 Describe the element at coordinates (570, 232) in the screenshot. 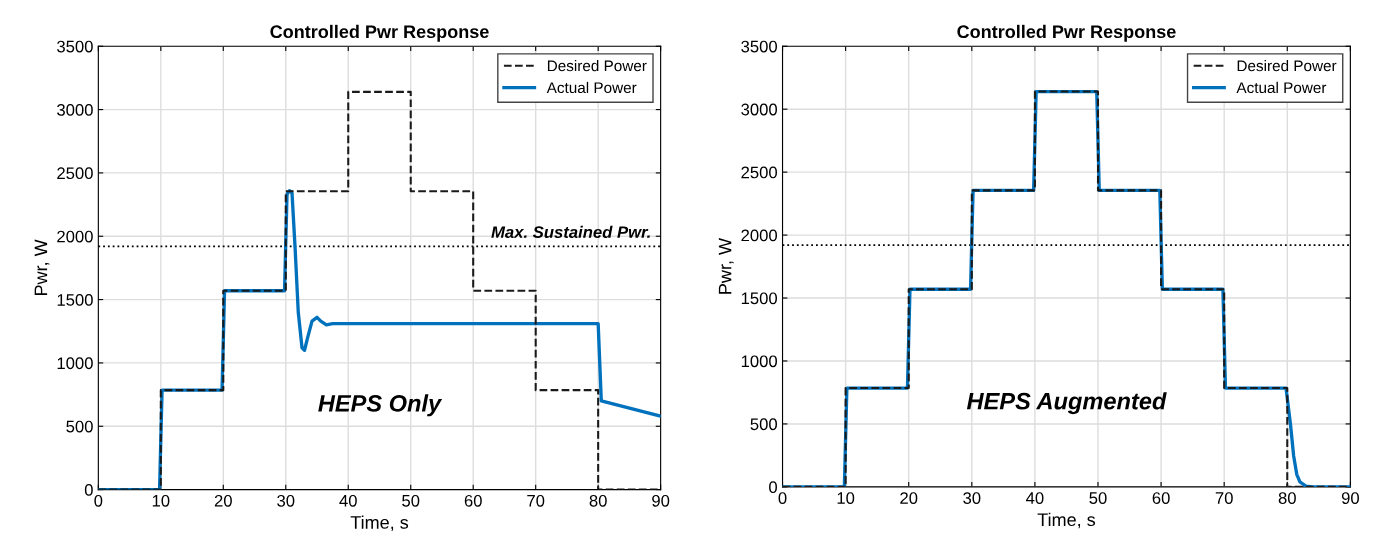

I see `ref-line-label: Max. Sustained Pwr.` at that location.